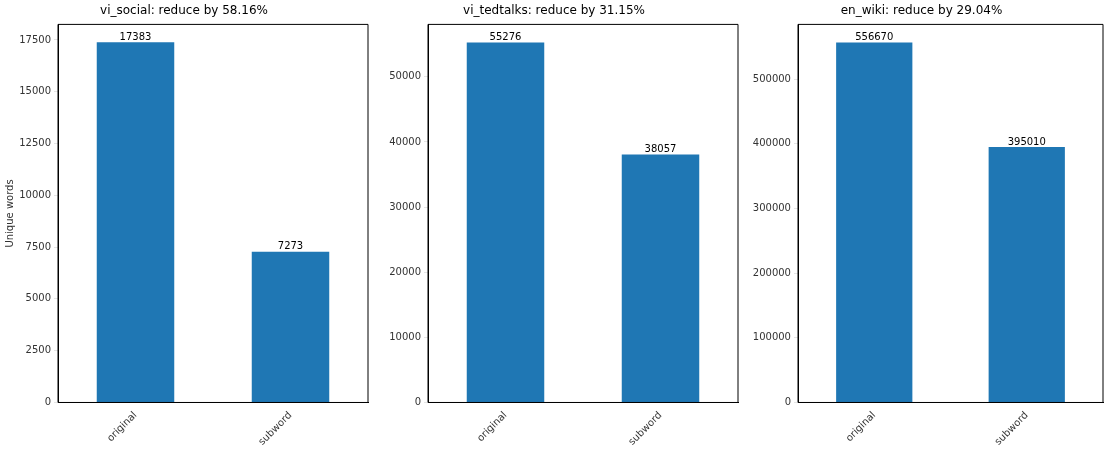 The height and width of the screenshot is (451, 1105). What do you see at coordinates (38, 350) in the screenshot?
I see `y-tick-label: 2500` at bounding box center [38, 350].